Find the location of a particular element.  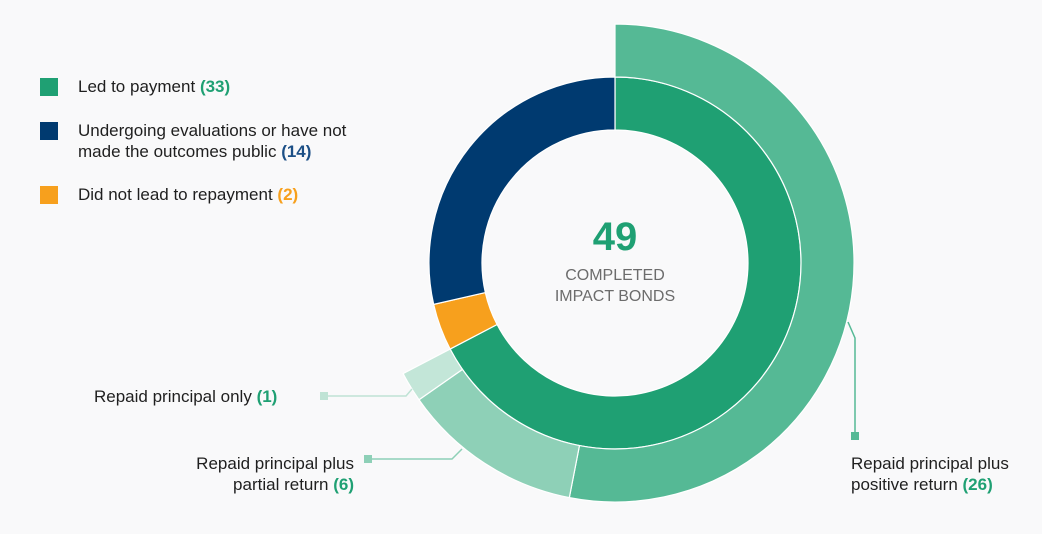

leader-partial-return-marker is located at coordinates (368, 459).